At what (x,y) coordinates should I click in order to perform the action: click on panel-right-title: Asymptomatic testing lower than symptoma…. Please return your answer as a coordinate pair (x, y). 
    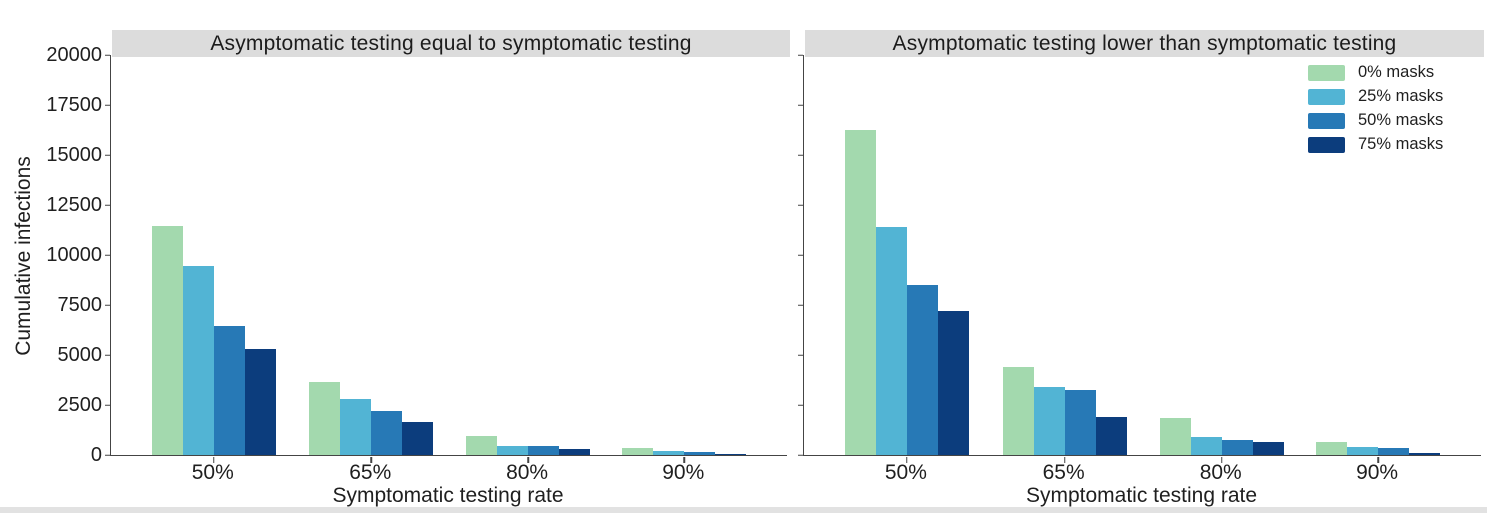
    Looking at the image, I should click on (1144, 43).